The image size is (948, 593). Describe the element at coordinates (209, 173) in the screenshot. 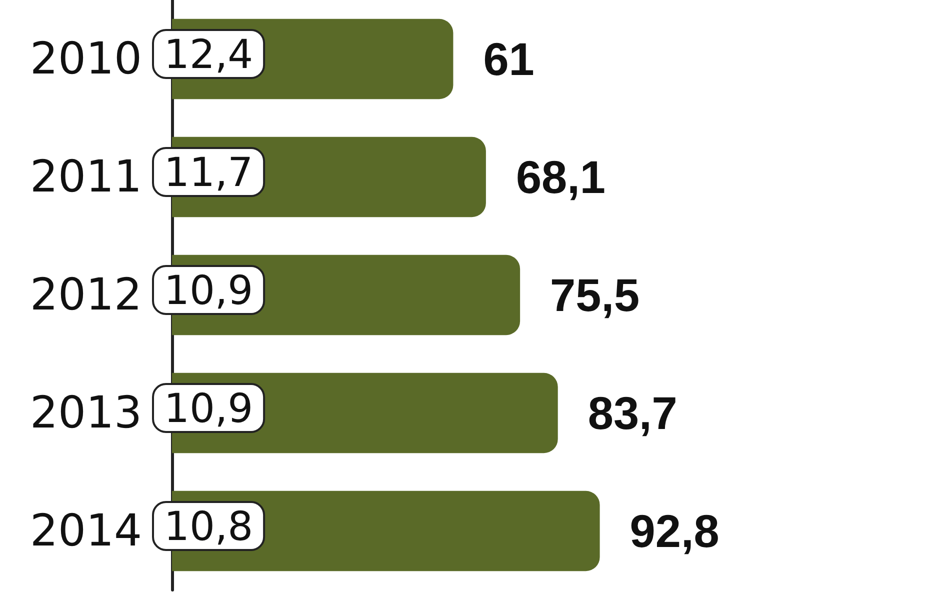

I see `annotation: 11,7` at that location.